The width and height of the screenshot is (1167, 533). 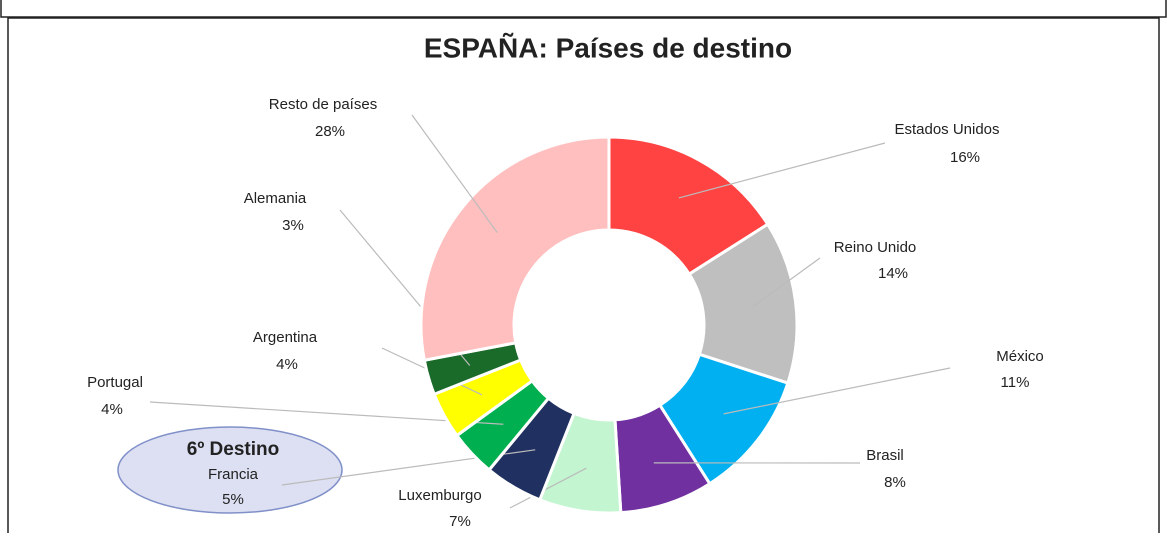 I want to click on value-label: 5%, so click(x=233, y=499).